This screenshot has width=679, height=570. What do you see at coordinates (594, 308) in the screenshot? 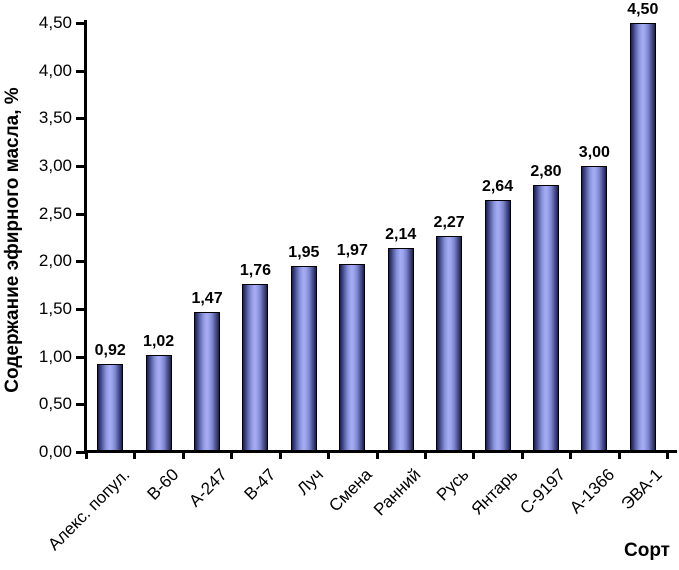
I see `bar-А-1366` at bounding box center [594, 308].